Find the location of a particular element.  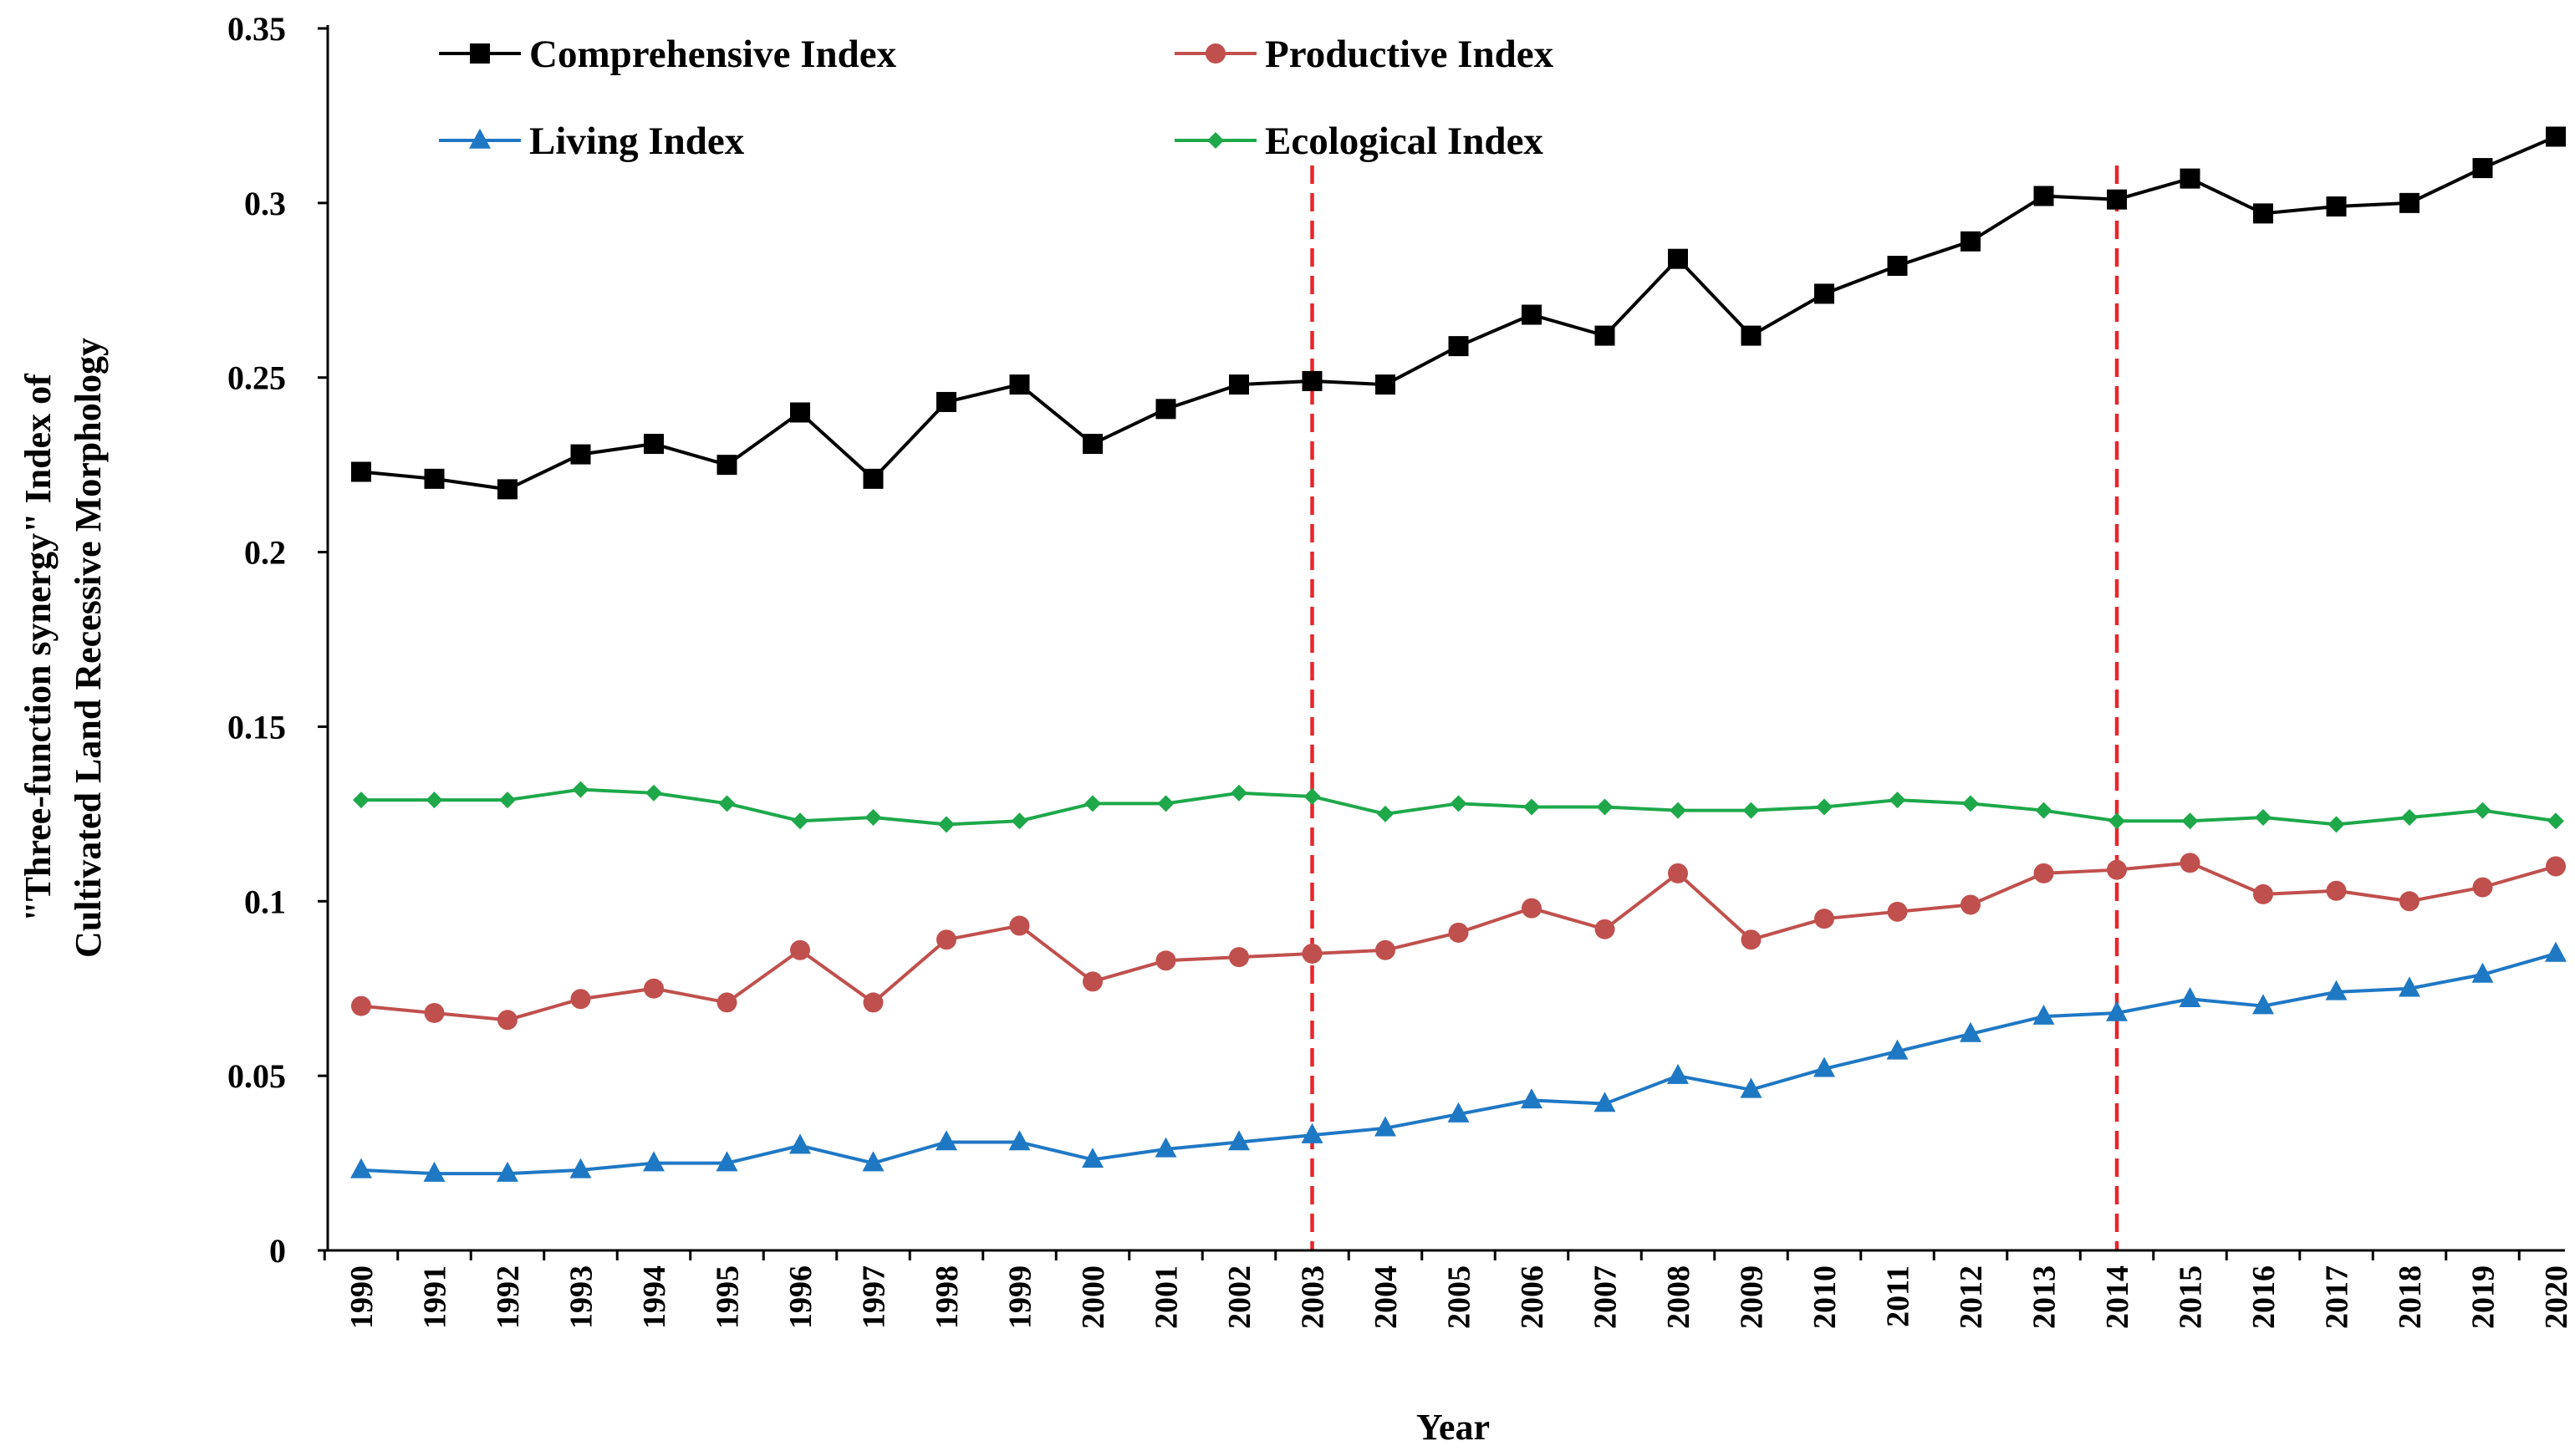

x-tick-label: 1994 is located at coordinates (654, 1297).